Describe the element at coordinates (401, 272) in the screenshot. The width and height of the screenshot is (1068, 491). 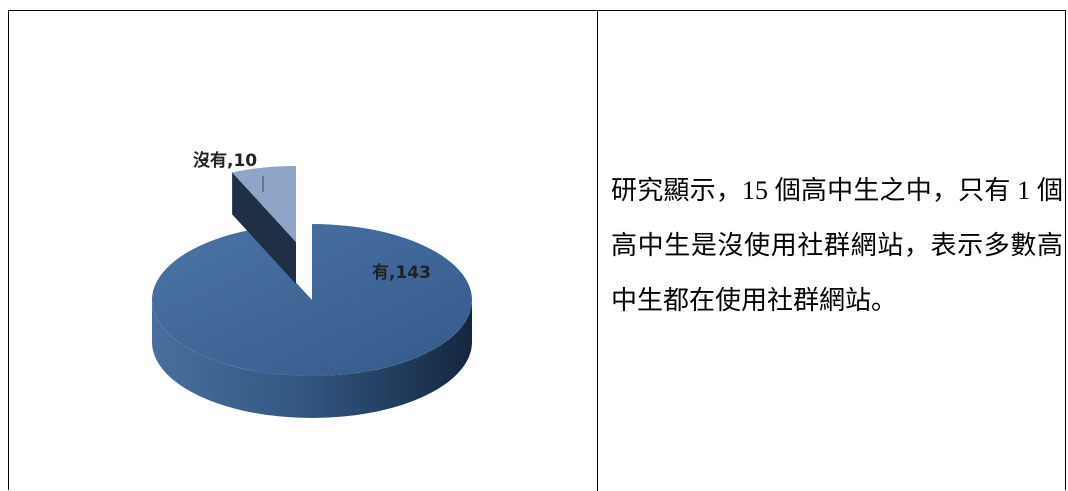
I see `data-label: 有,143` at that location.